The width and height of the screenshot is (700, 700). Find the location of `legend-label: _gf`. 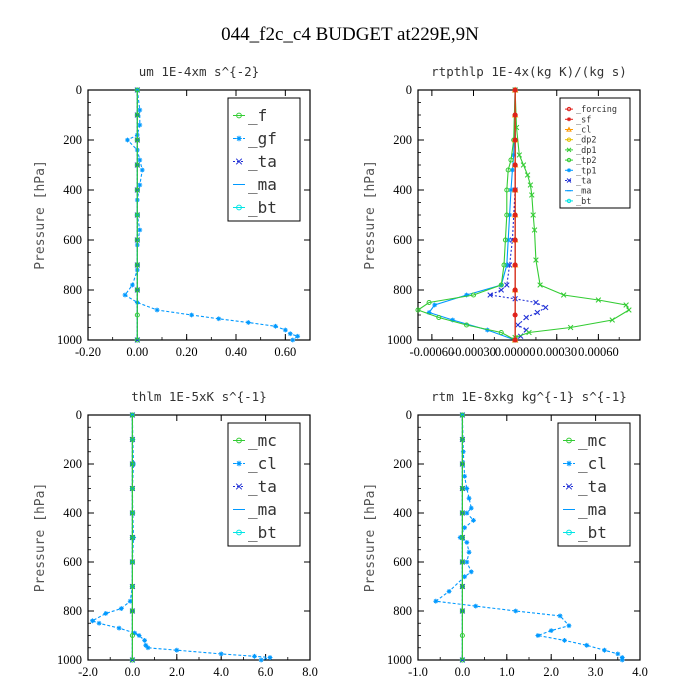

legend-label: _gf is located at coordinates (262, 138).